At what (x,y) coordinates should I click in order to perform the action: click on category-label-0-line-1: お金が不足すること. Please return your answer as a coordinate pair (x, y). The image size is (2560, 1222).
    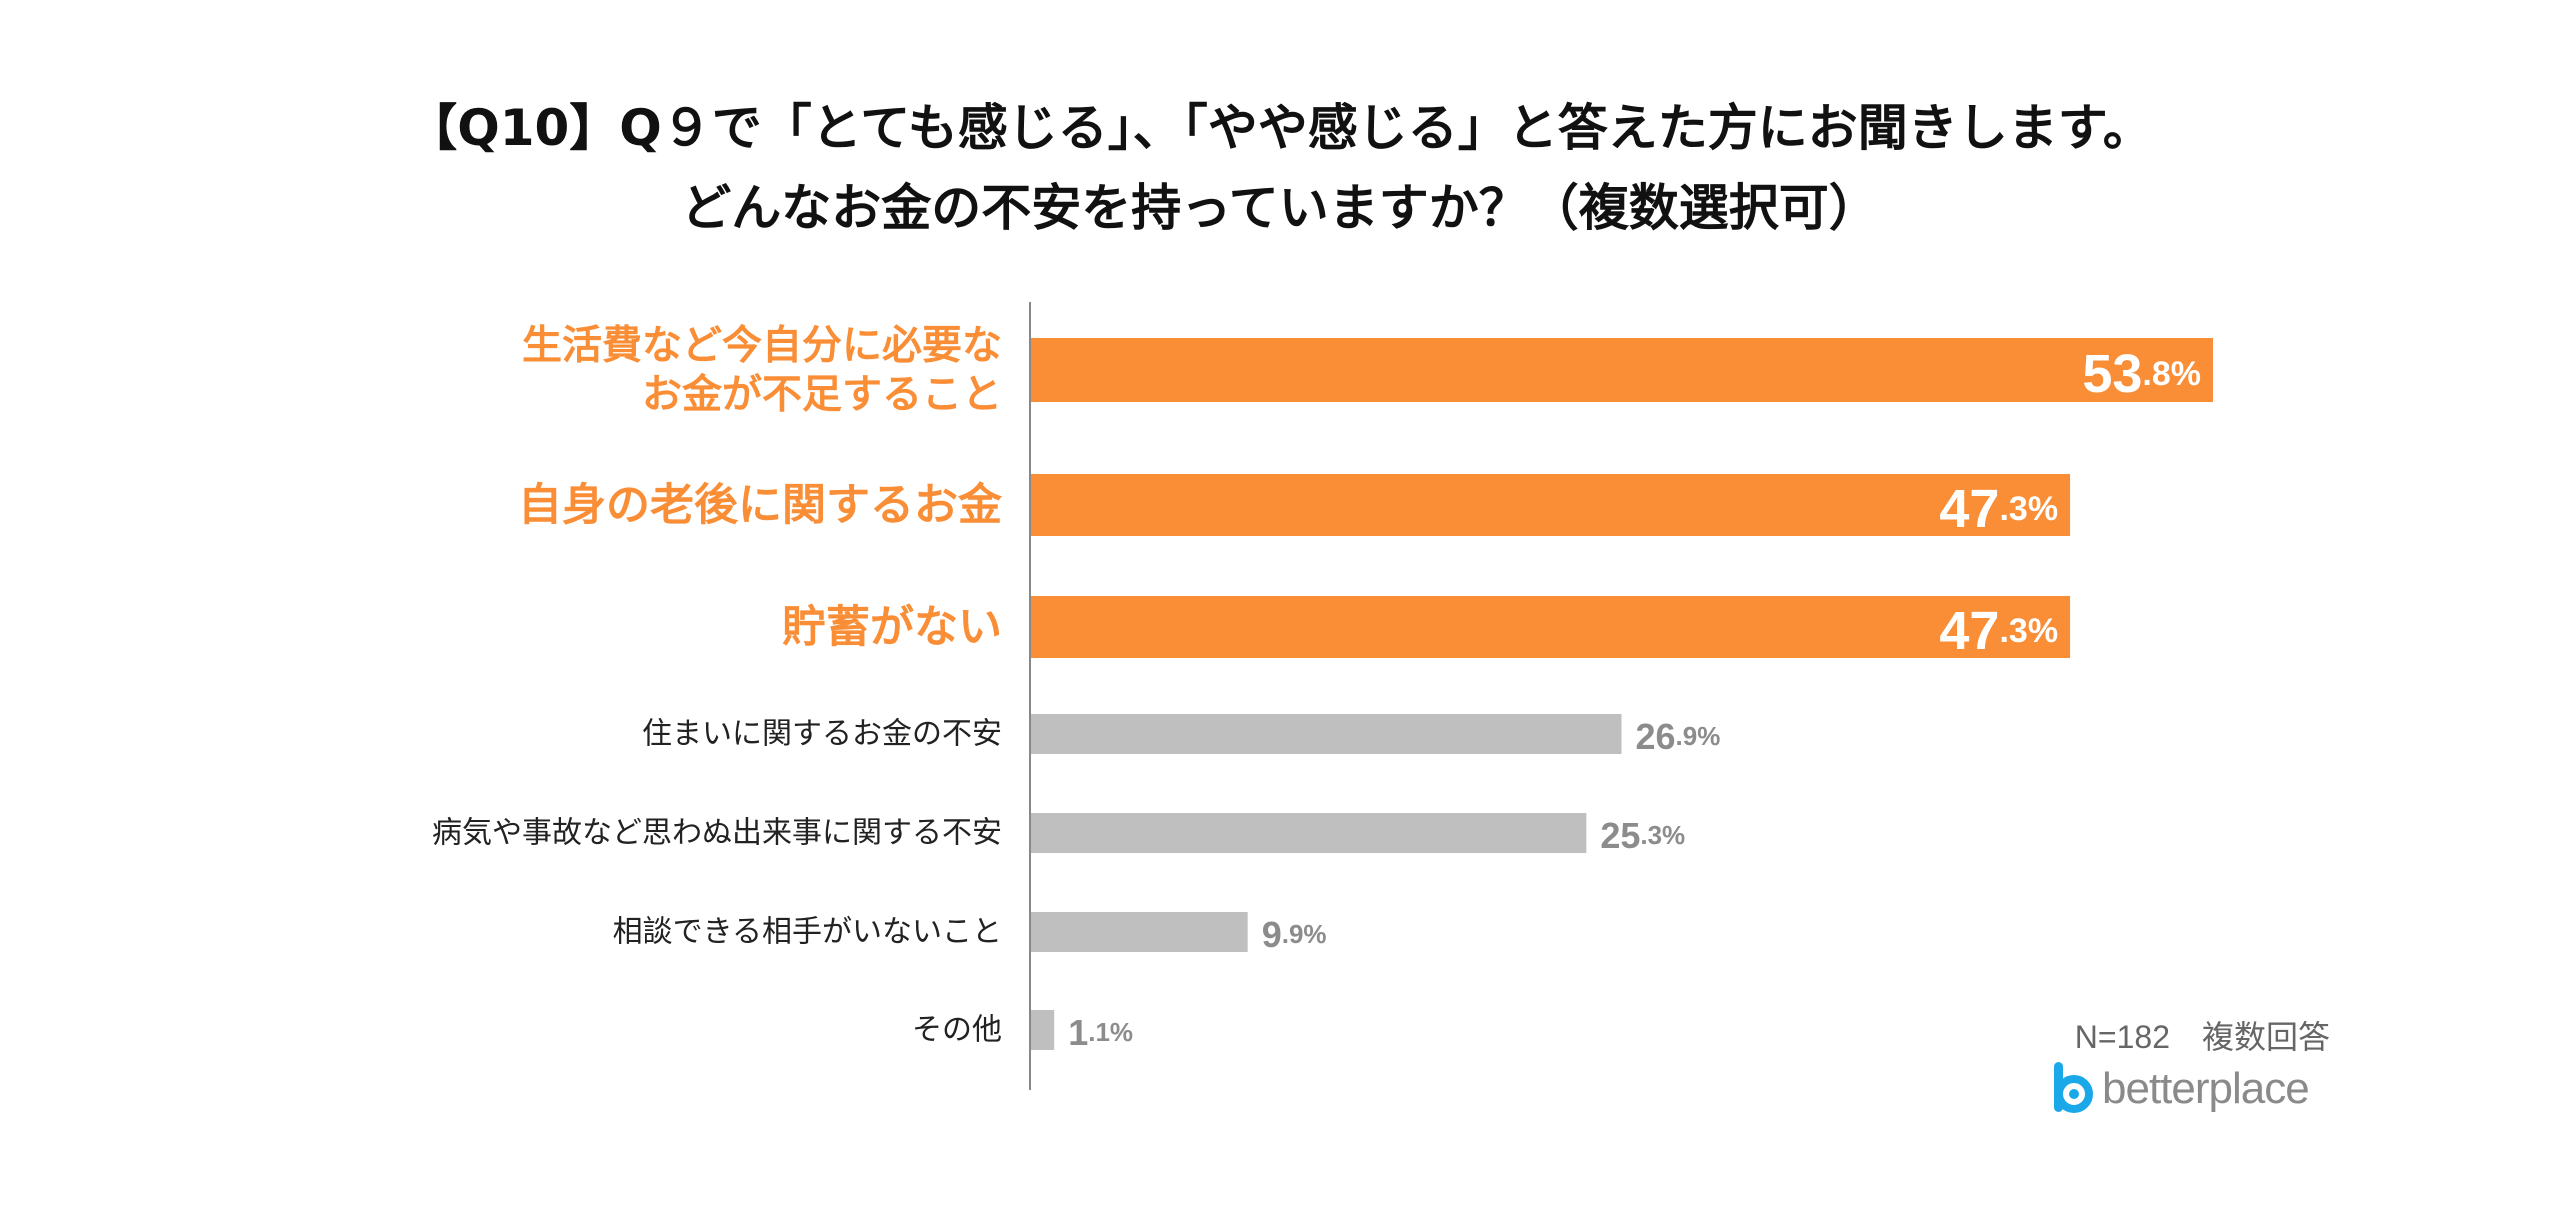
    Looking at the image, I should click on (822, 394).